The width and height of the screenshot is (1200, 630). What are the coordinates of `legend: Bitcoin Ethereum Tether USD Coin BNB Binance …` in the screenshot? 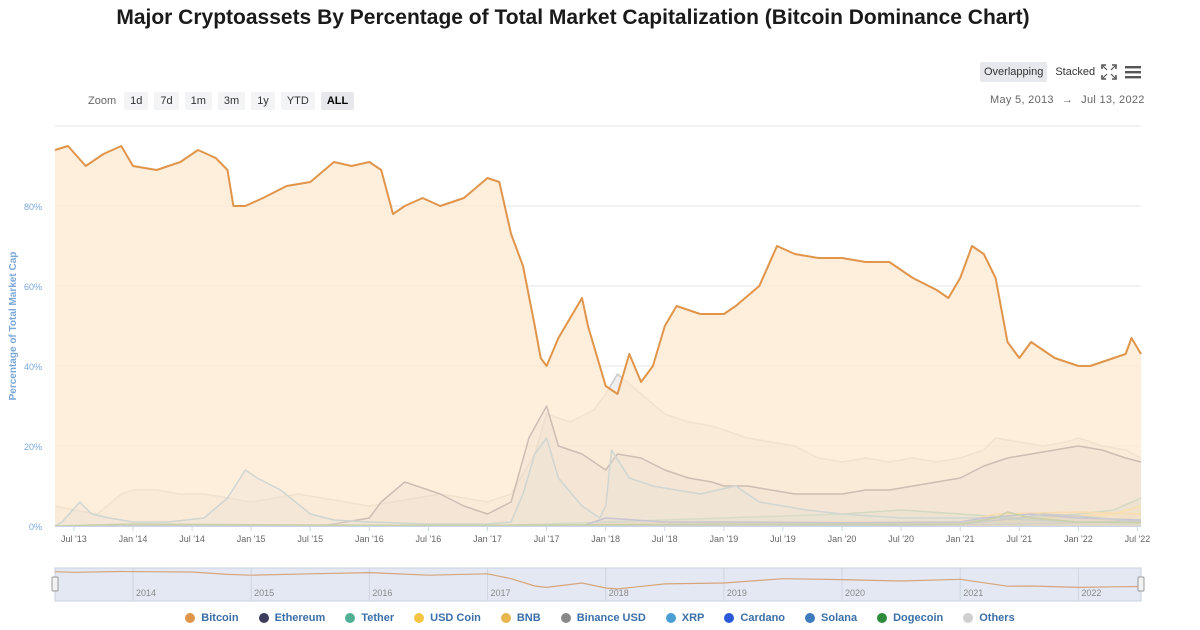 It's located at (600, 618).